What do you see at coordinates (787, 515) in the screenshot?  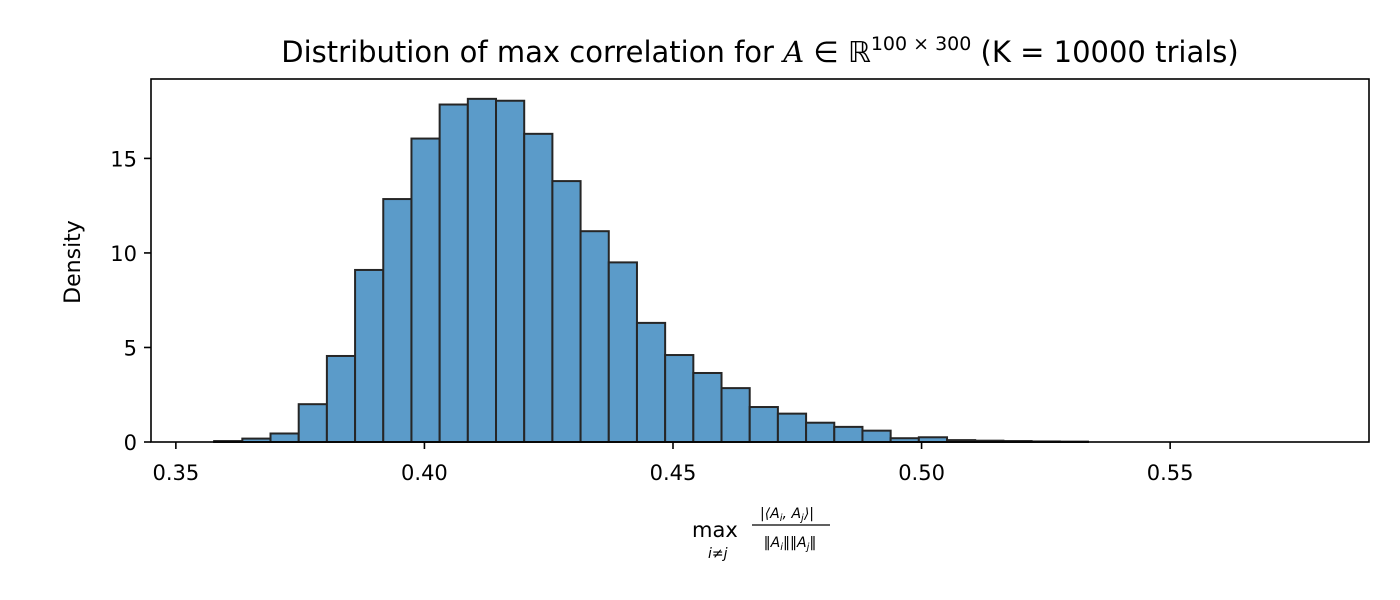 I see `svg-text: |⟨Ai, Aj⟩|` at bounding box center [787, 515].